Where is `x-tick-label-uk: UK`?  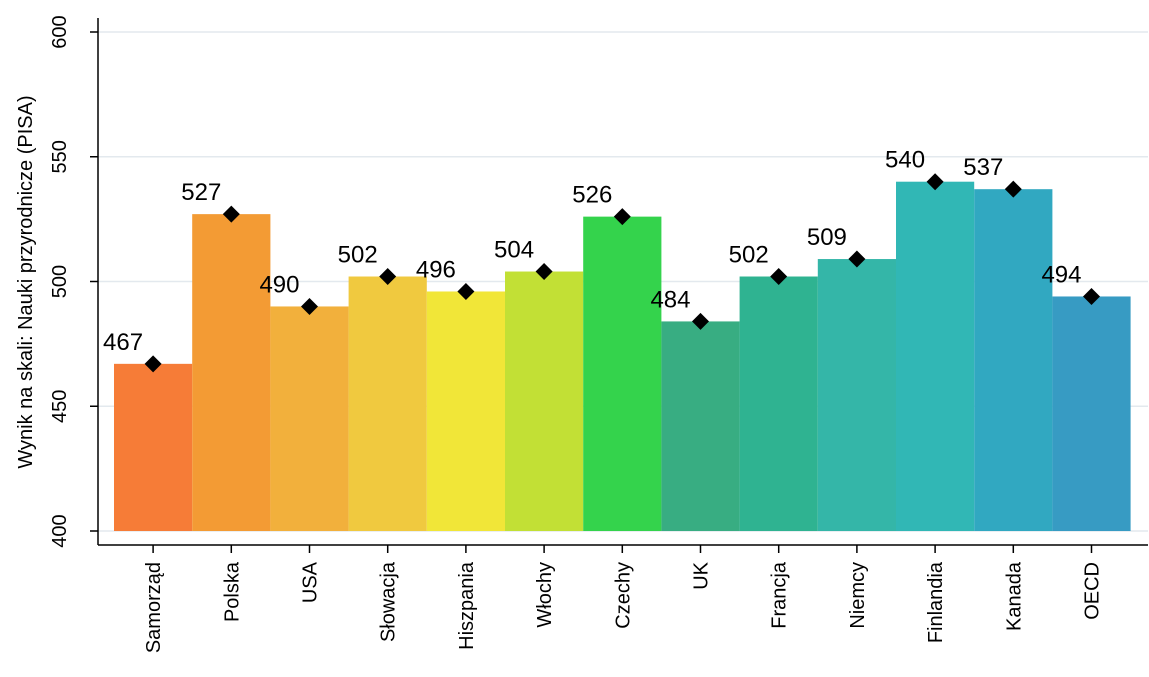 x-tick-label-uk: UK is located at coordinates (702, 575).